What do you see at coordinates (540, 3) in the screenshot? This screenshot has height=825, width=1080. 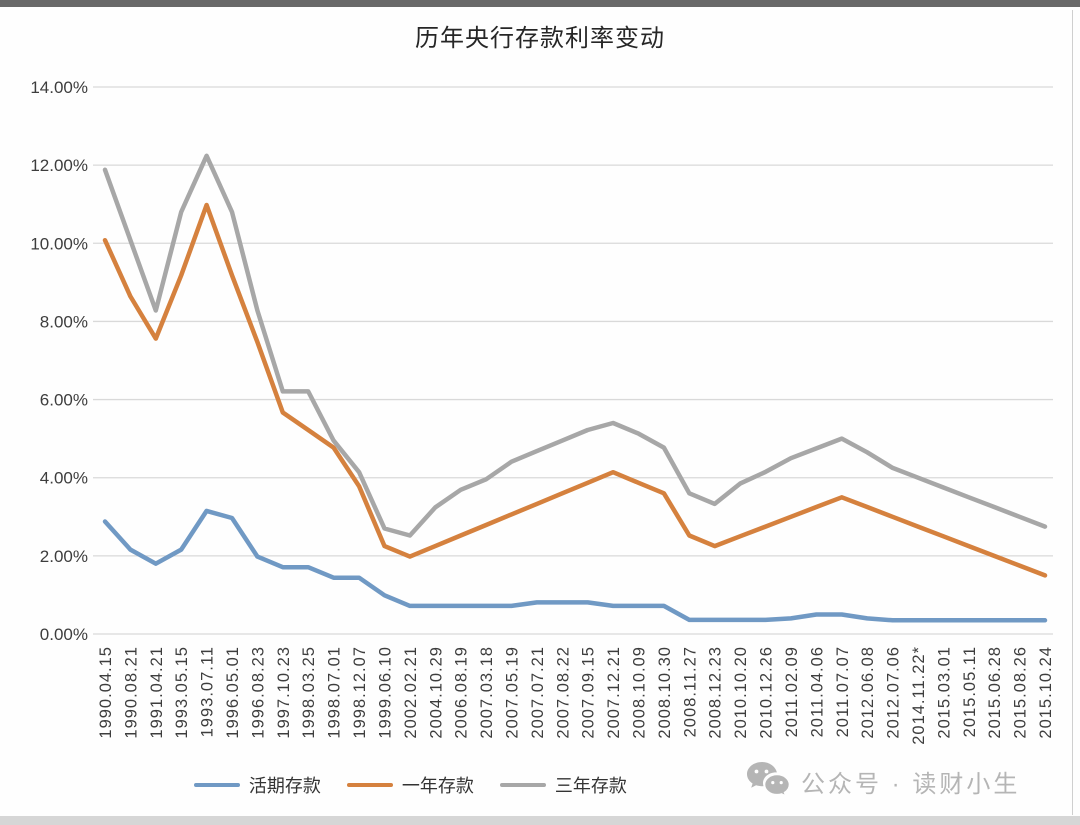 I see `photo-top-edge` at bounding box center [540, 3].